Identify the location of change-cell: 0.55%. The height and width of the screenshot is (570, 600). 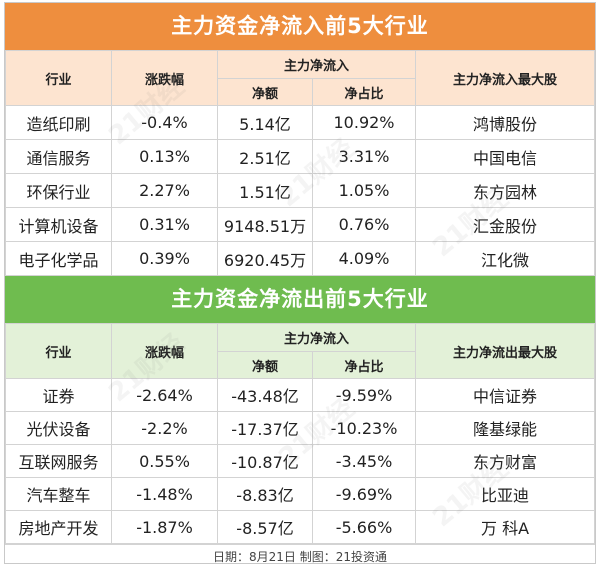
(164, 461).